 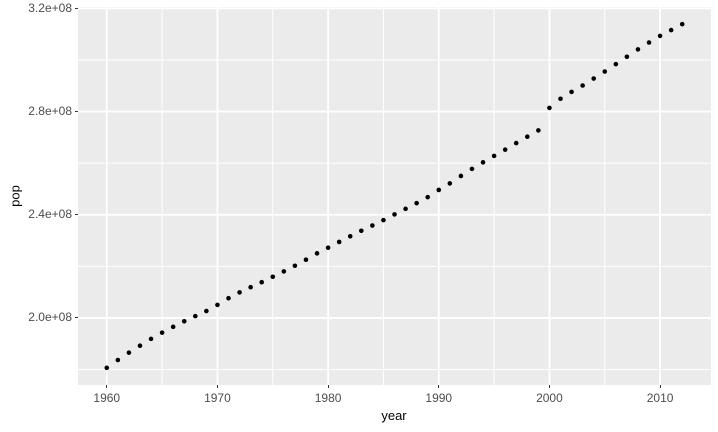 What do you see at coordinates (107, 398) in the screenshot?
I see `x-tick-label: 1960` at bounding box center [107, 398].